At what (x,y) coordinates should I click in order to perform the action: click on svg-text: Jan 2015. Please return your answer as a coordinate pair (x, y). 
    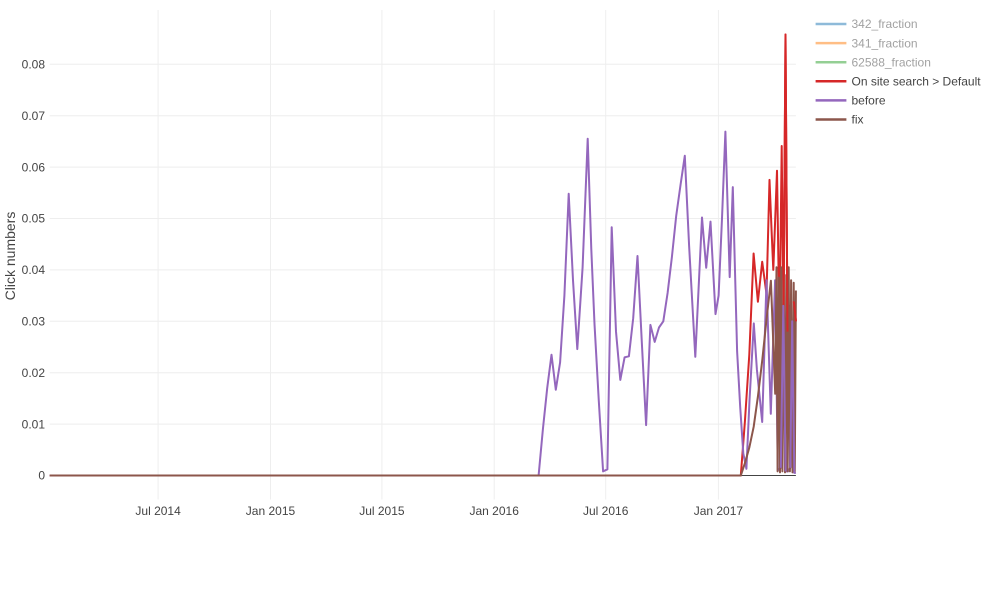
    Looking at the image, I should click on (271, 511).